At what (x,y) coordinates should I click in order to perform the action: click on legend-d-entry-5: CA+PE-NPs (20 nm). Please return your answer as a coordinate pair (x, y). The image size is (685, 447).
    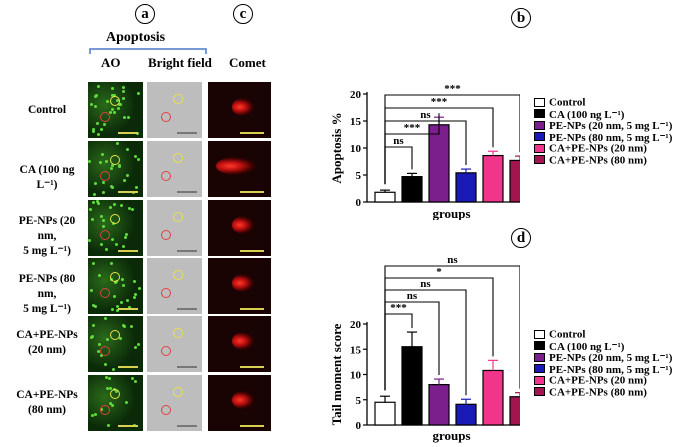
    Looking at the image, I should click on (590, 378).